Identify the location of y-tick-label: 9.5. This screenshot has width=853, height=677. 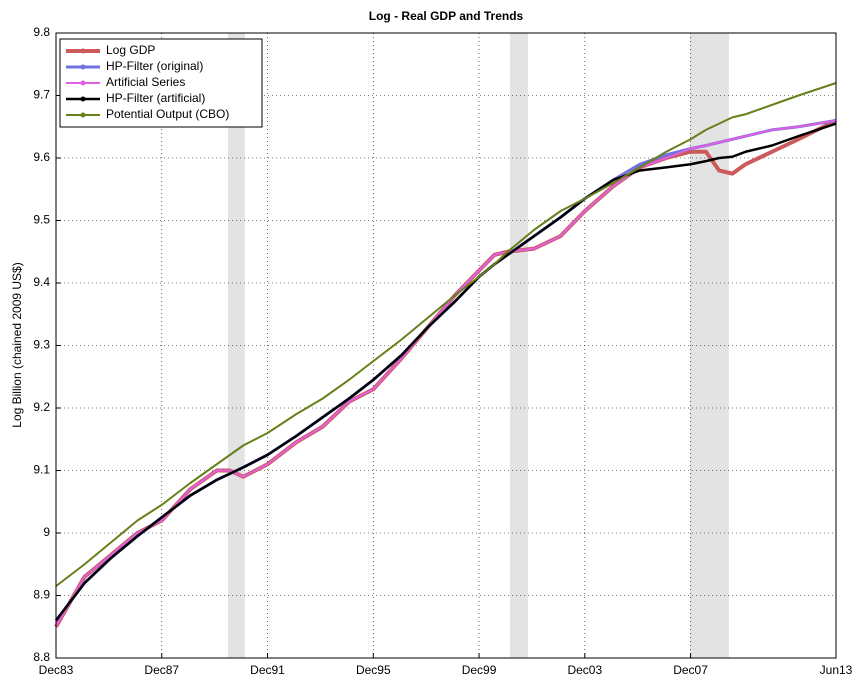
(41, 220).